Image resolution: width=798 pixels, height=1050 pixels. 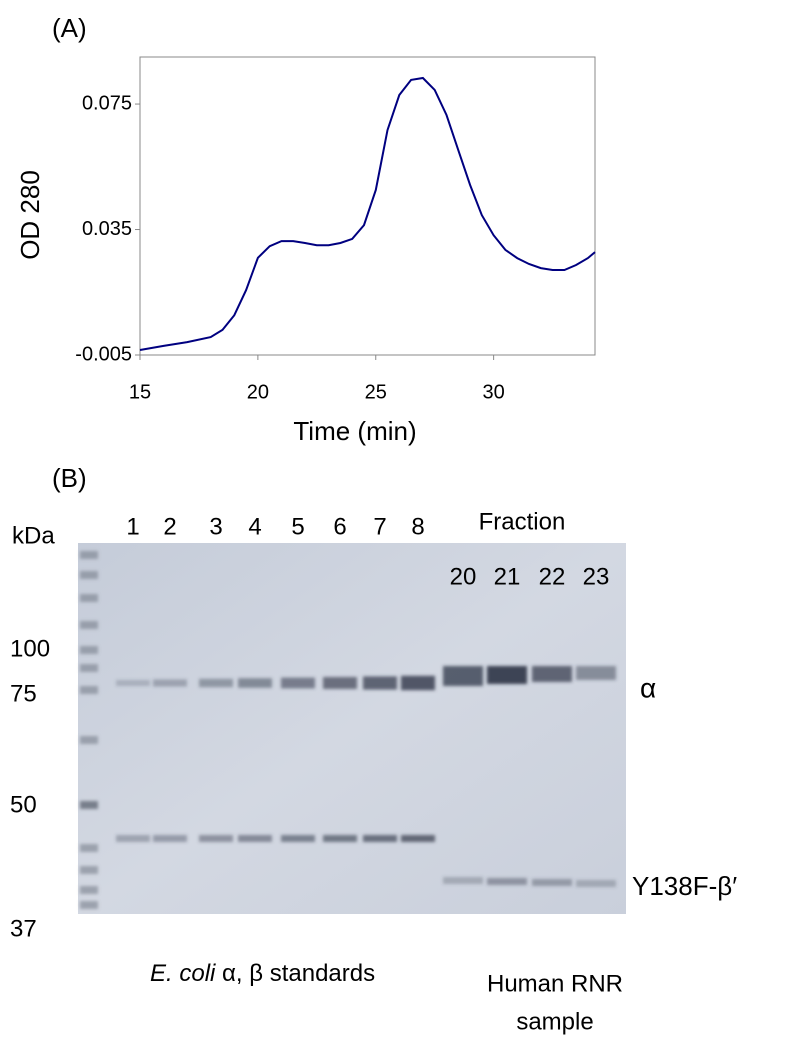 I want to click on lane-label: 1, so click(x=132, y=526).